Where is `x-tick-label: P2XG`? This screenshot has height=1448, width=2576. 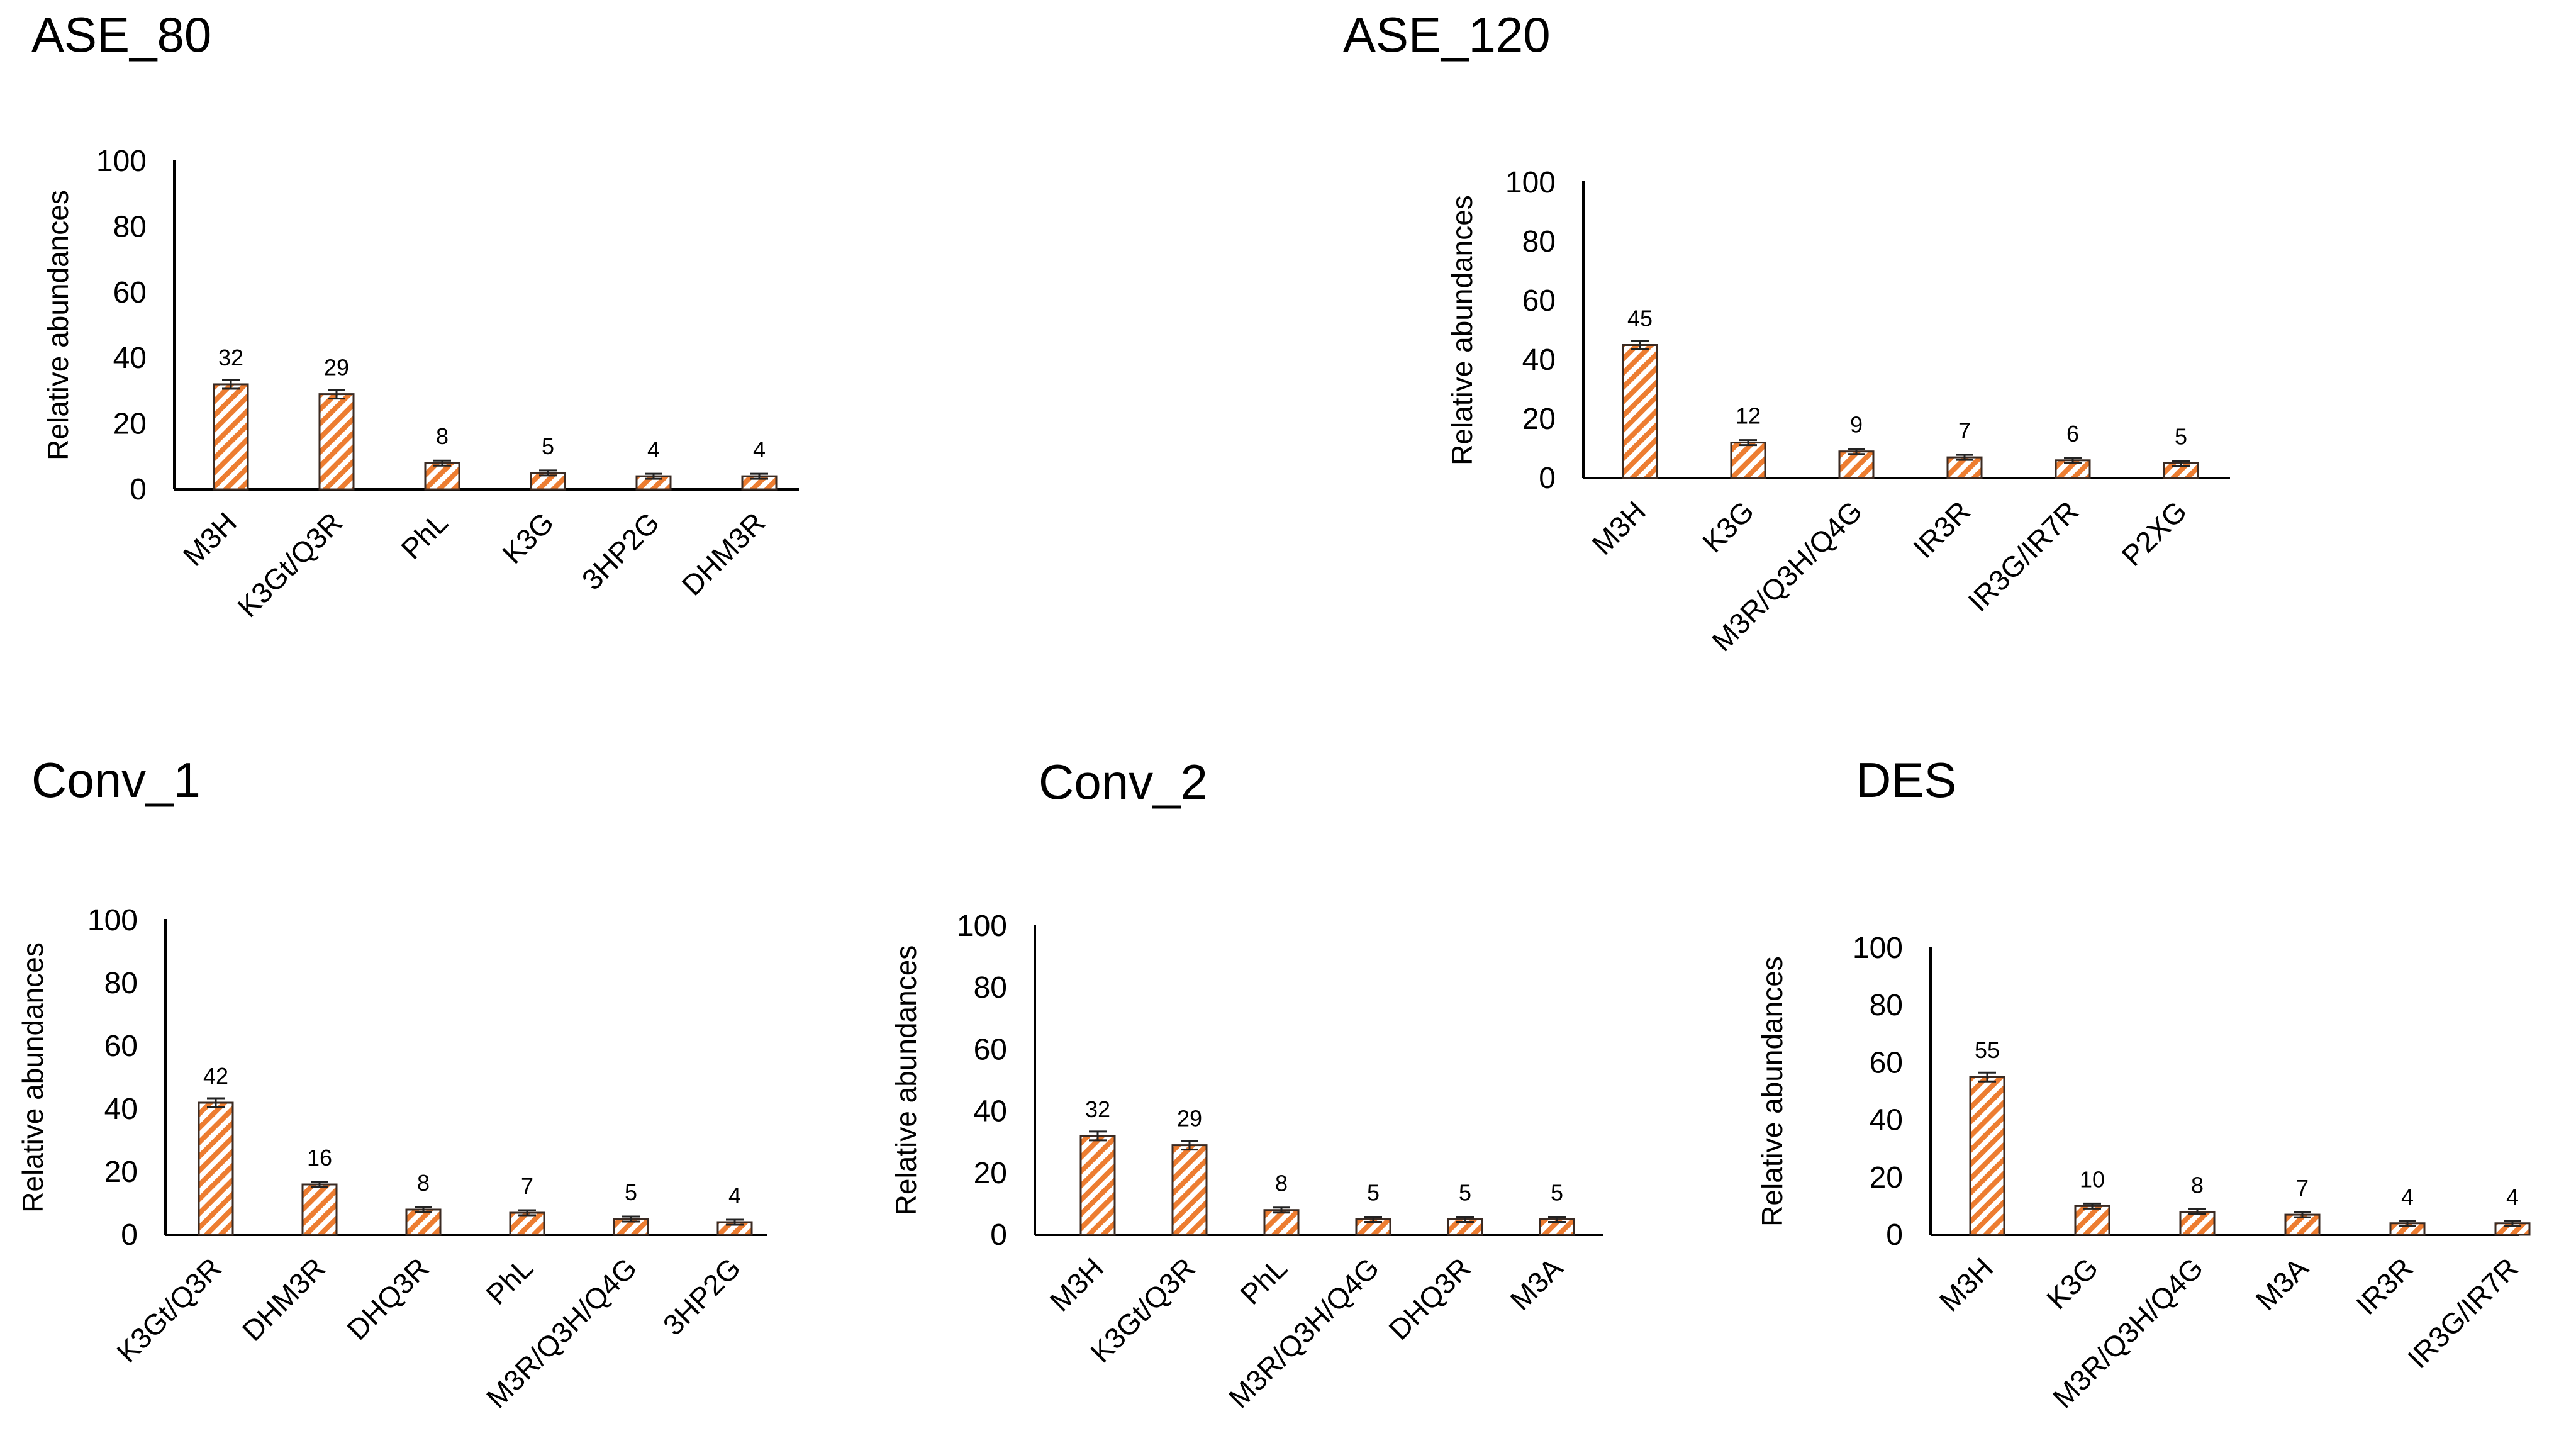
x-tick-label: P2XG is located at coordinates (2155, 533).